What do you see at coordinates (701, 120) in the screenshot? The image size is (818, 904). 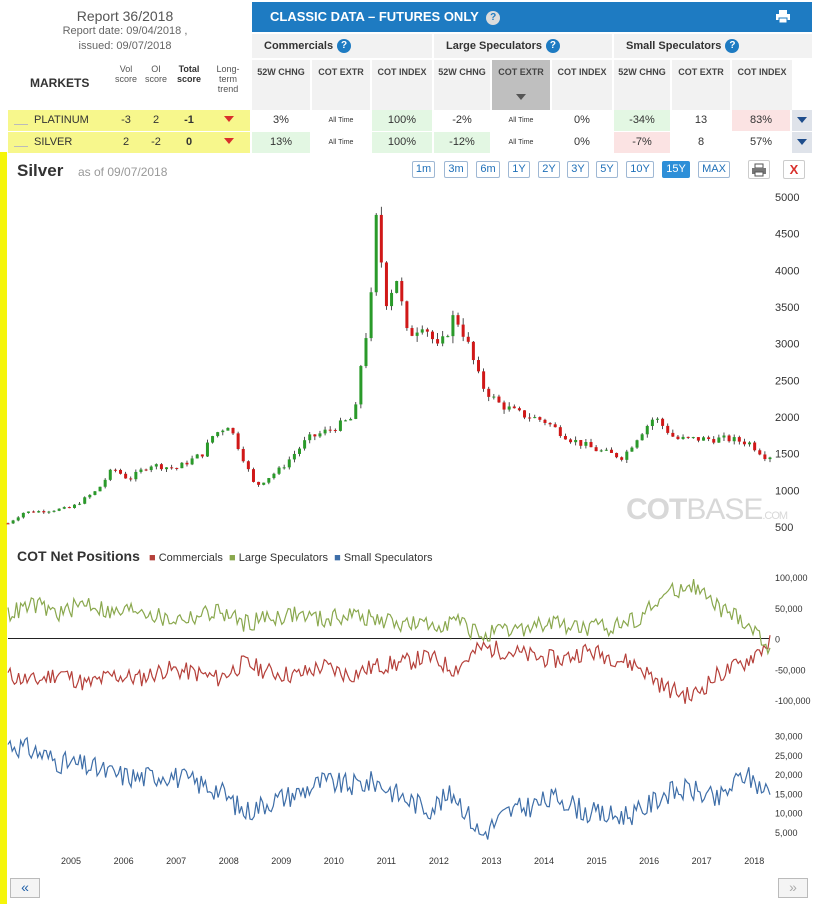 I see `small-extr: 13` at bounding box center [701, 120].